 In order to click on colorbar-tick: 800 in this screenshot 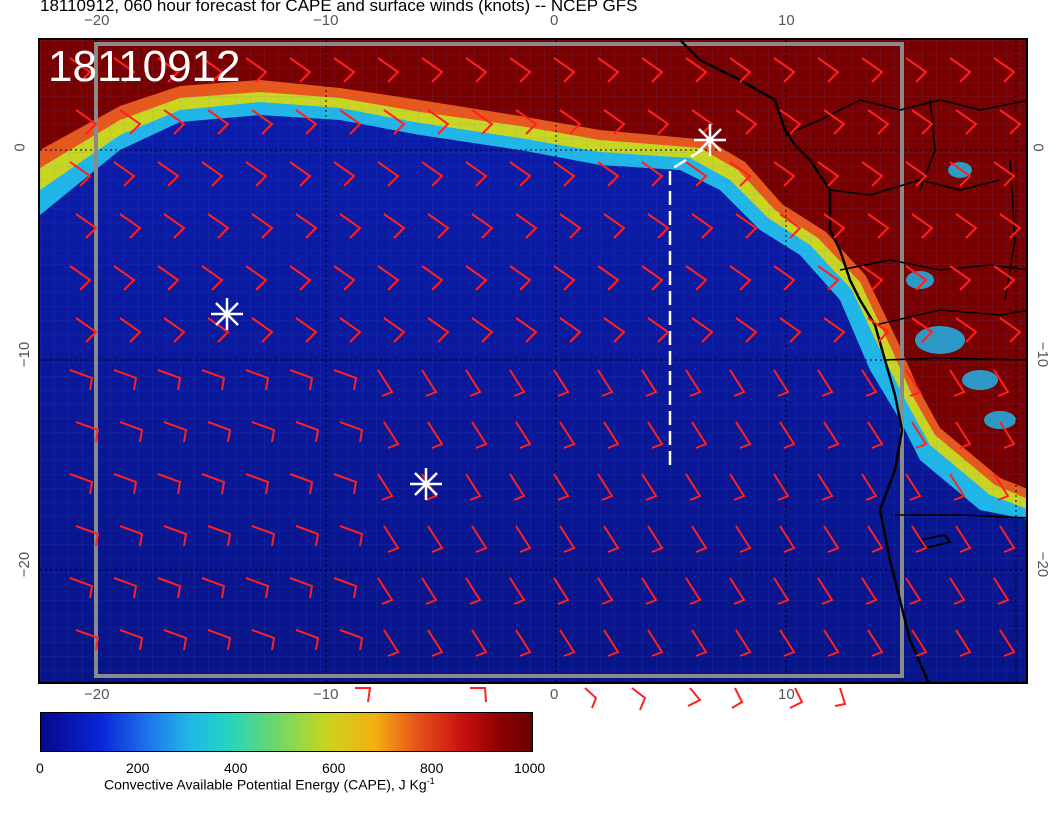, I will do `click(432, 768)`.